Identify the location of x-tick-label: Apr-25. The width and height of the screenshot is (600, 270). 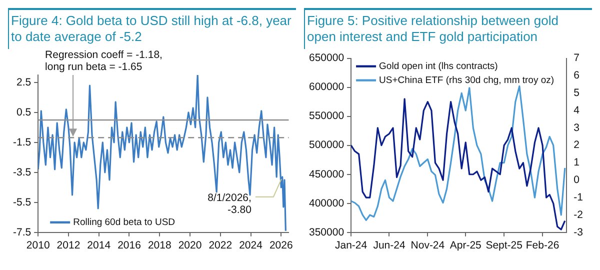
(466, 246).